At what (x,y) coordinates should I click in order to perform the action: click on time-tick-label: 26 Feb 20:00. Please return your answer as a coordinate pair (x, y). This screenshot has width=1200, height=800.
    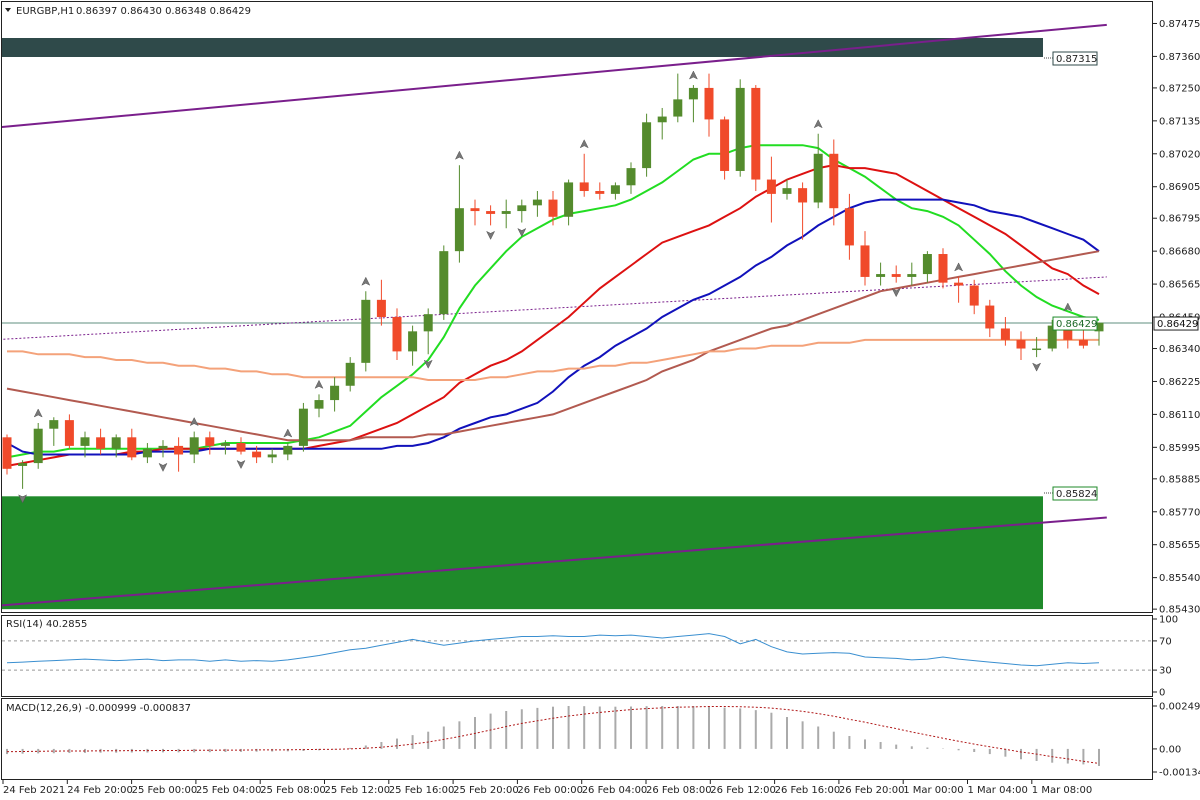
    Looking at the image, I should click on (872, 790).